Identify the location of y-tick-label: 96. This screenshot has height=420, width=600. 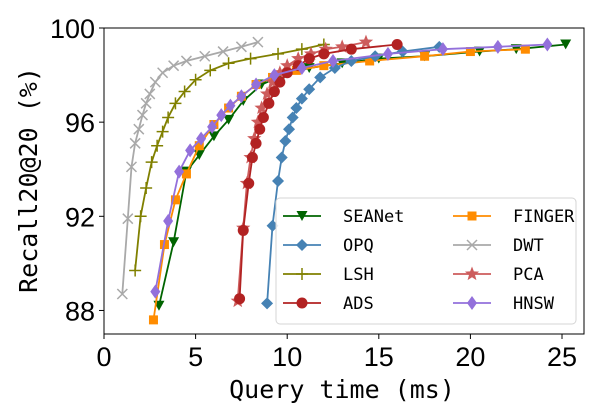
(80, 123).